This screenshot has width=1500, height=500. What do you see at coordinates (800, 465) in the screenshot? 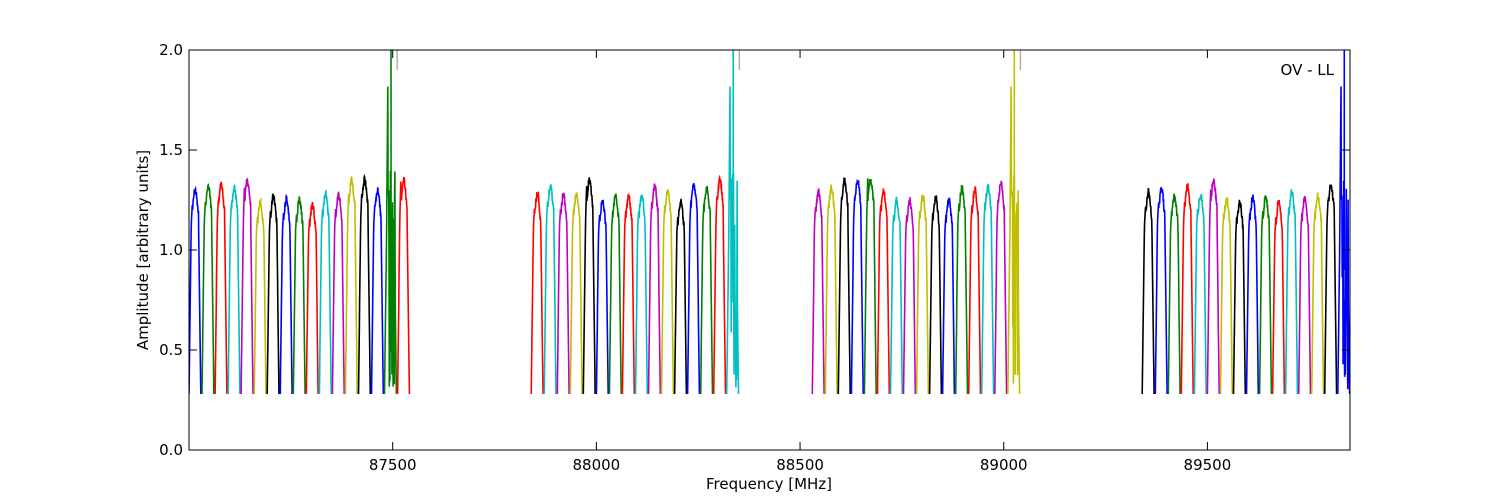
I see `x-tick-label: 88500` at bounding box center [800, 465].